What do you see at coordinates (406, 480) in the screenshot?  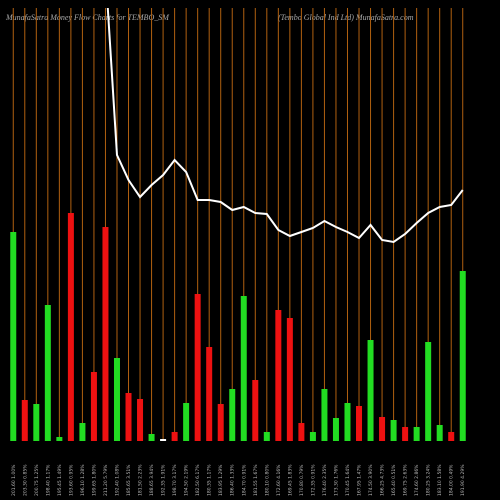 I see `x-tick-label: 169.75 2.63%` at bounding box center [406, 480].